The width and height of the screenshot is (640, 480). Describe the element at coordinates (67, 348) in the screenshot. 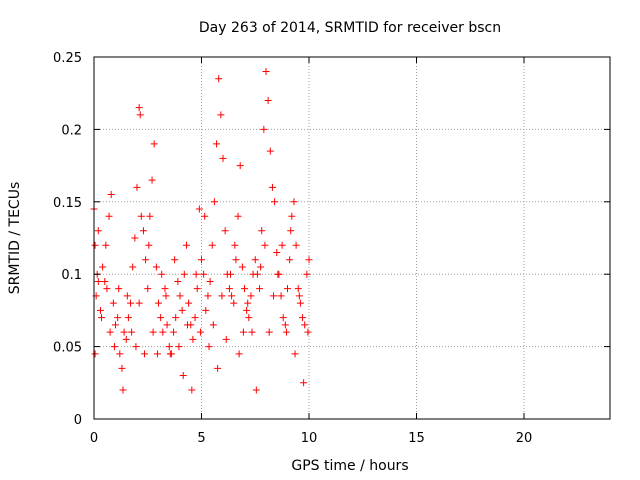

I see `y-tick-label: 0.05` at that location.